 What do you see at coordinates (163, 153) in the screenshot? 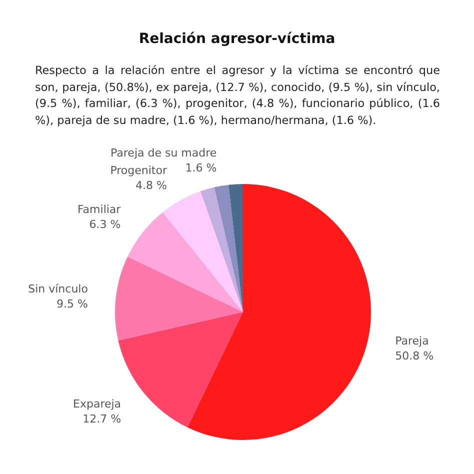
I see `slice-label: Pareja de su madre` at bounding box center [163, 153].